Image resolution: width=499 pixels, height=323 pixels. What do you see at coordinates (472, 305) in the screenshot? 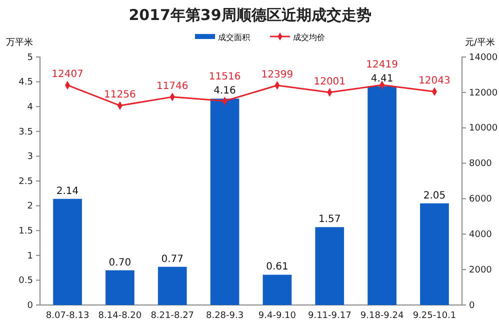
I see `y2-tick-label: 0` at bounding box center [472, 305].